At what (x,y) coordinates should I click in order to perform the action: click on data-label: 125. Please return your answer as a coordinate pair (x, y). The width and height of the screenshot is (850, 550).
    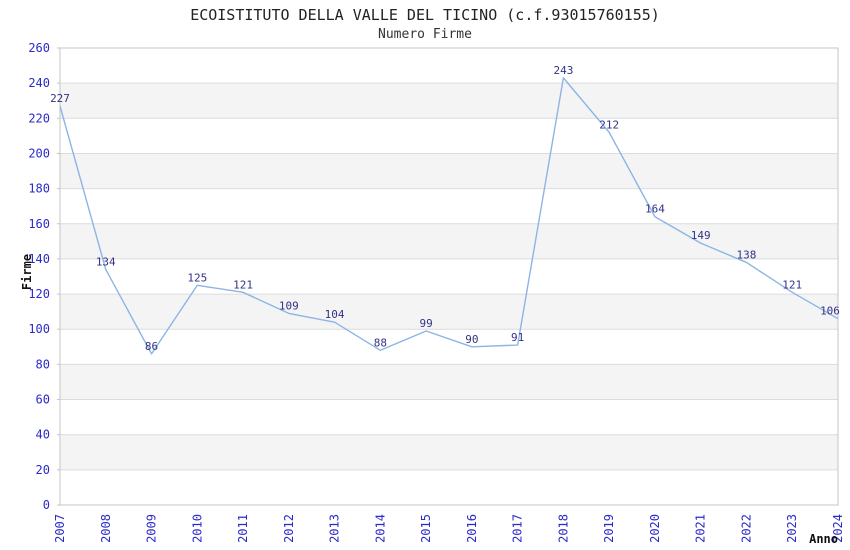
    Looking at the image, I should click on (197, 277).